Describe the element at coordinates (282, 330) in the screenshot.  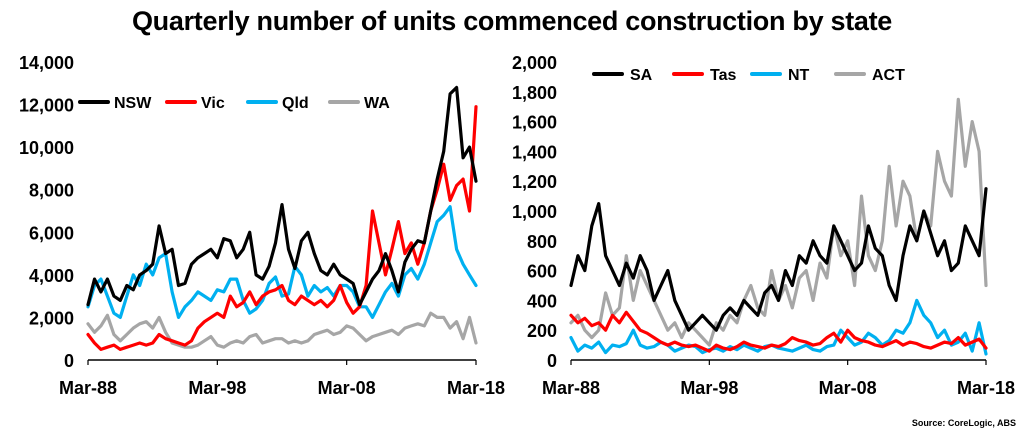
I see `series-line-wa` at that location.